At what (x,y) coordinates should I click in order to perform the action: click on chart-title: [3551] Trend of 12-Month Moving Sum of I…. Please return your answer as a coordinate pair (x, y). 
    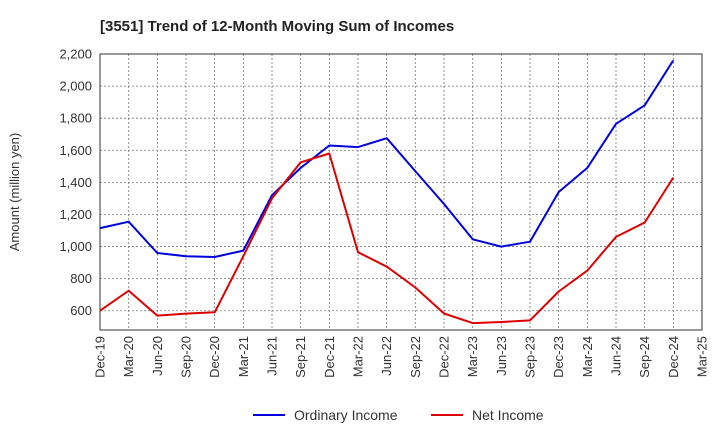
    Looking at the image, I should click on (277, 26).